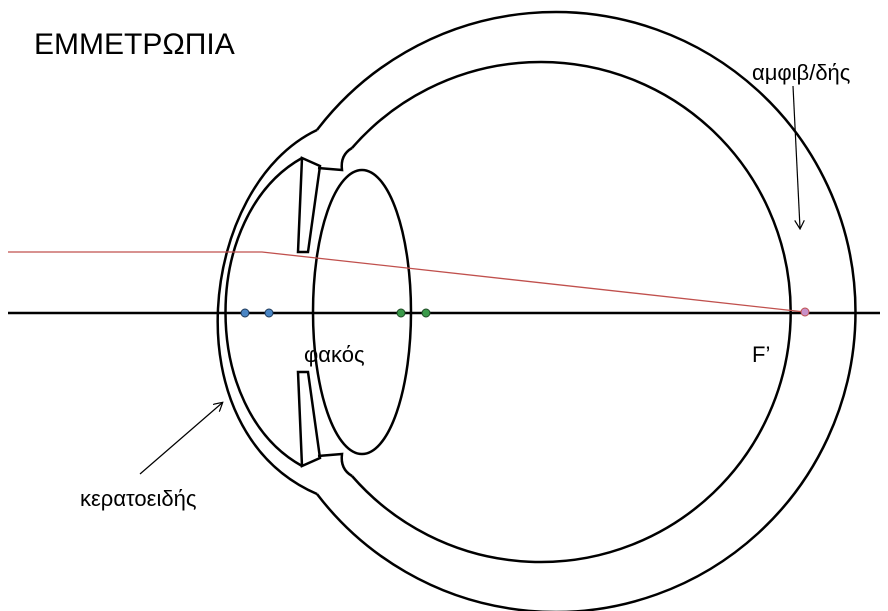  Describe the element at coordinates (309, 419) in the screenshot. I see `iris-bottom` at that location.